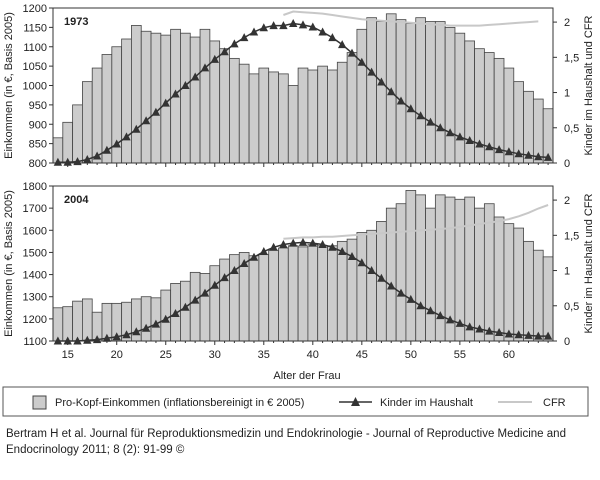 This screenshot has width=600, height=480. I want to click on y-tick-label: 1600, so click(35, 231).